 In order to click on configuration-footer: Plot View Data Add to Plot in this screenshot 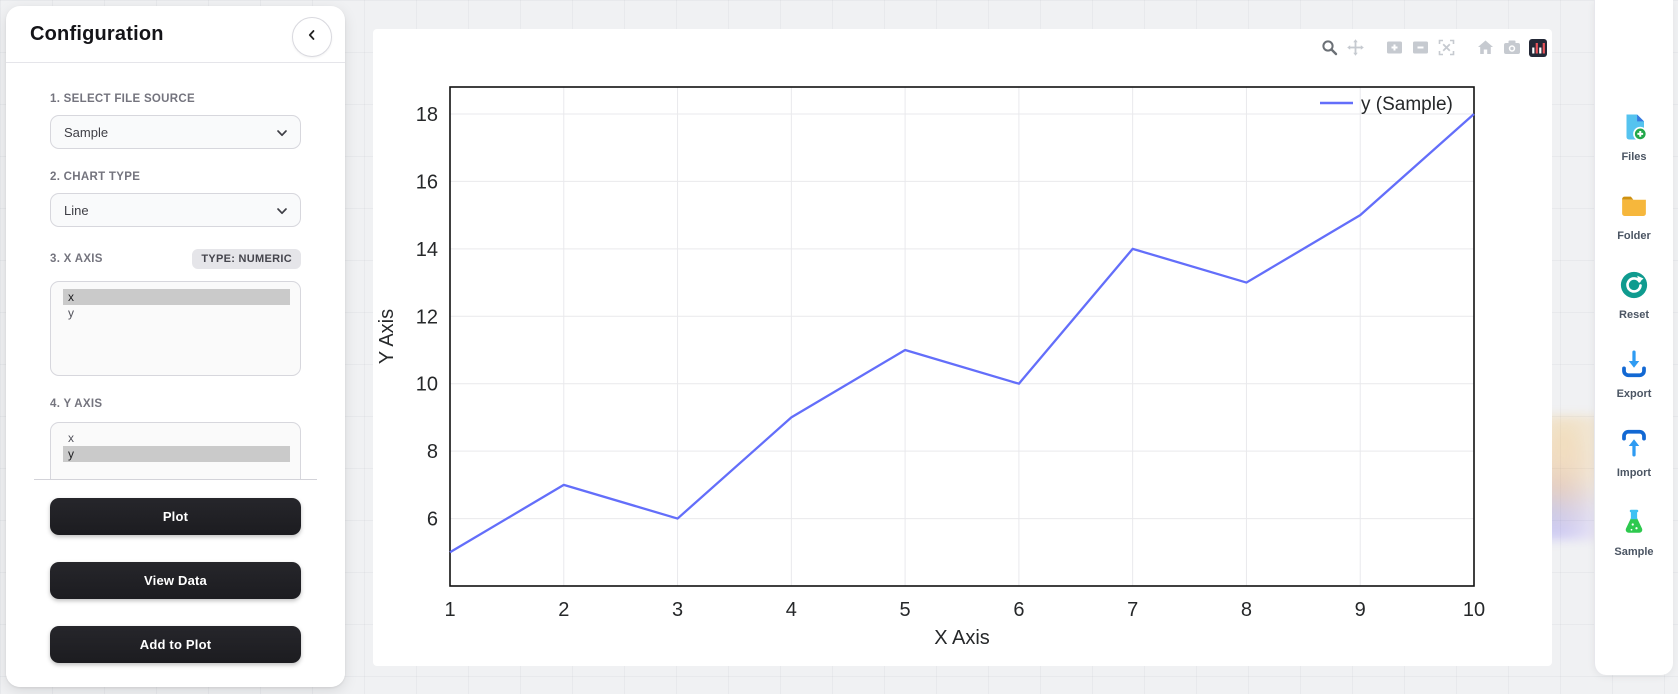, I will do `click(175, 583)`.